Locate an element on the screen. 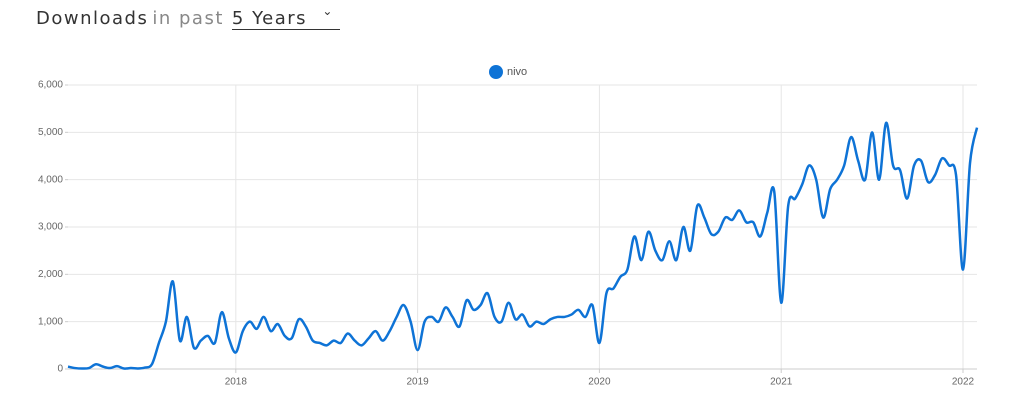 The width and height of the screenshot is (1024, 420). connector: in past is located at coordinates (188, 18).